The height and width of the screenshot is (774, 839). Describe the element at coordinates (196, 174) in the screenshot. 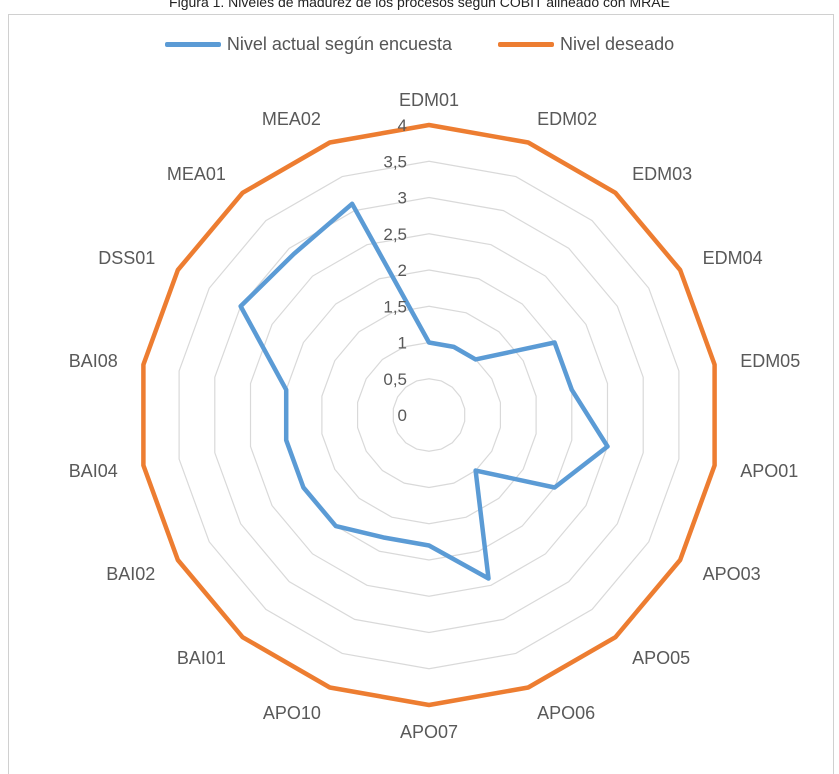

I see `category-label: MEA01` at that location.